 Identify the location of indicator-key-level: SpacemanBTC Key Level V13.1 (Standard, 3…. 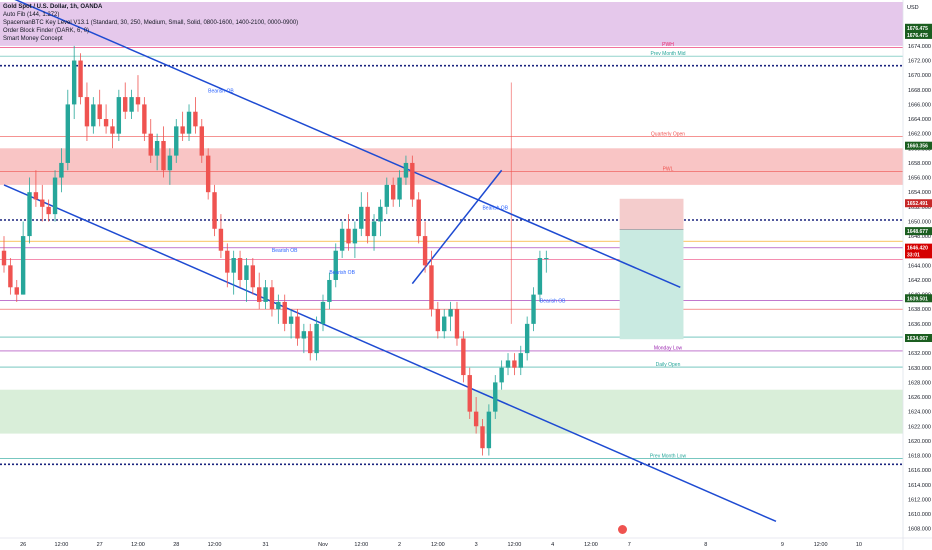
(151, 23).